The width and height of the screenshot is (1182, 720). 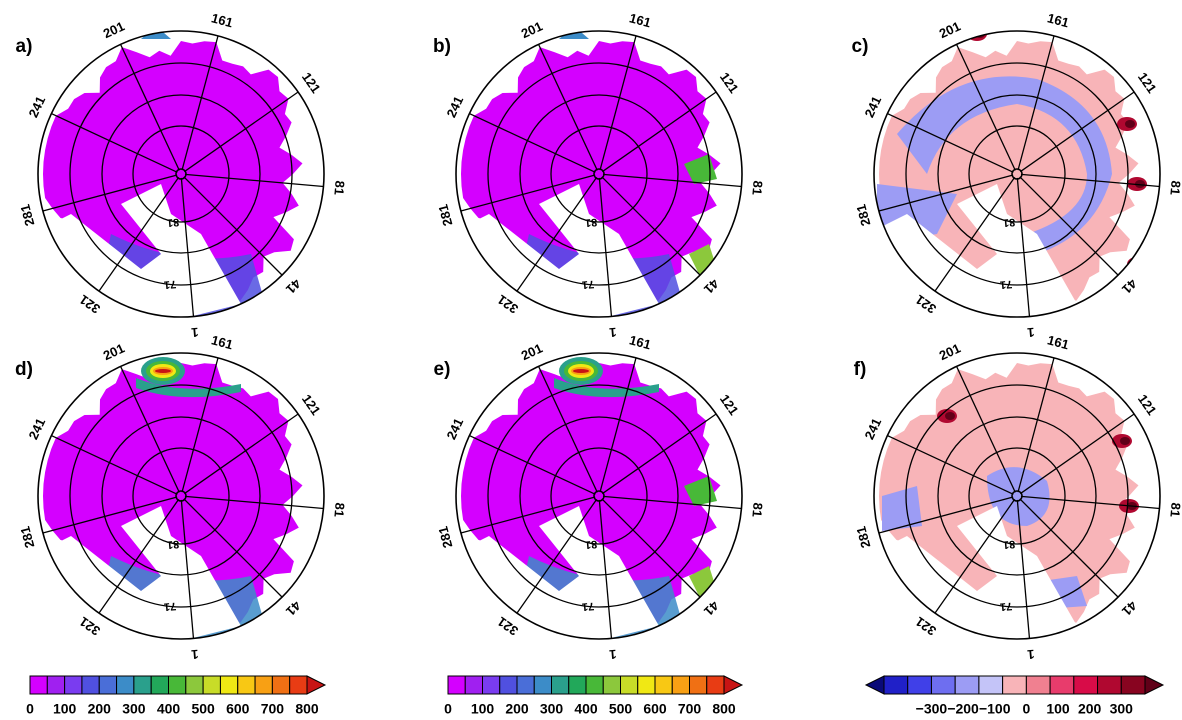 What do you see at coordinates (134, 709) in the screenshot?
I see `colorbar-tick-label: 300` at bounding box center [134, 709].